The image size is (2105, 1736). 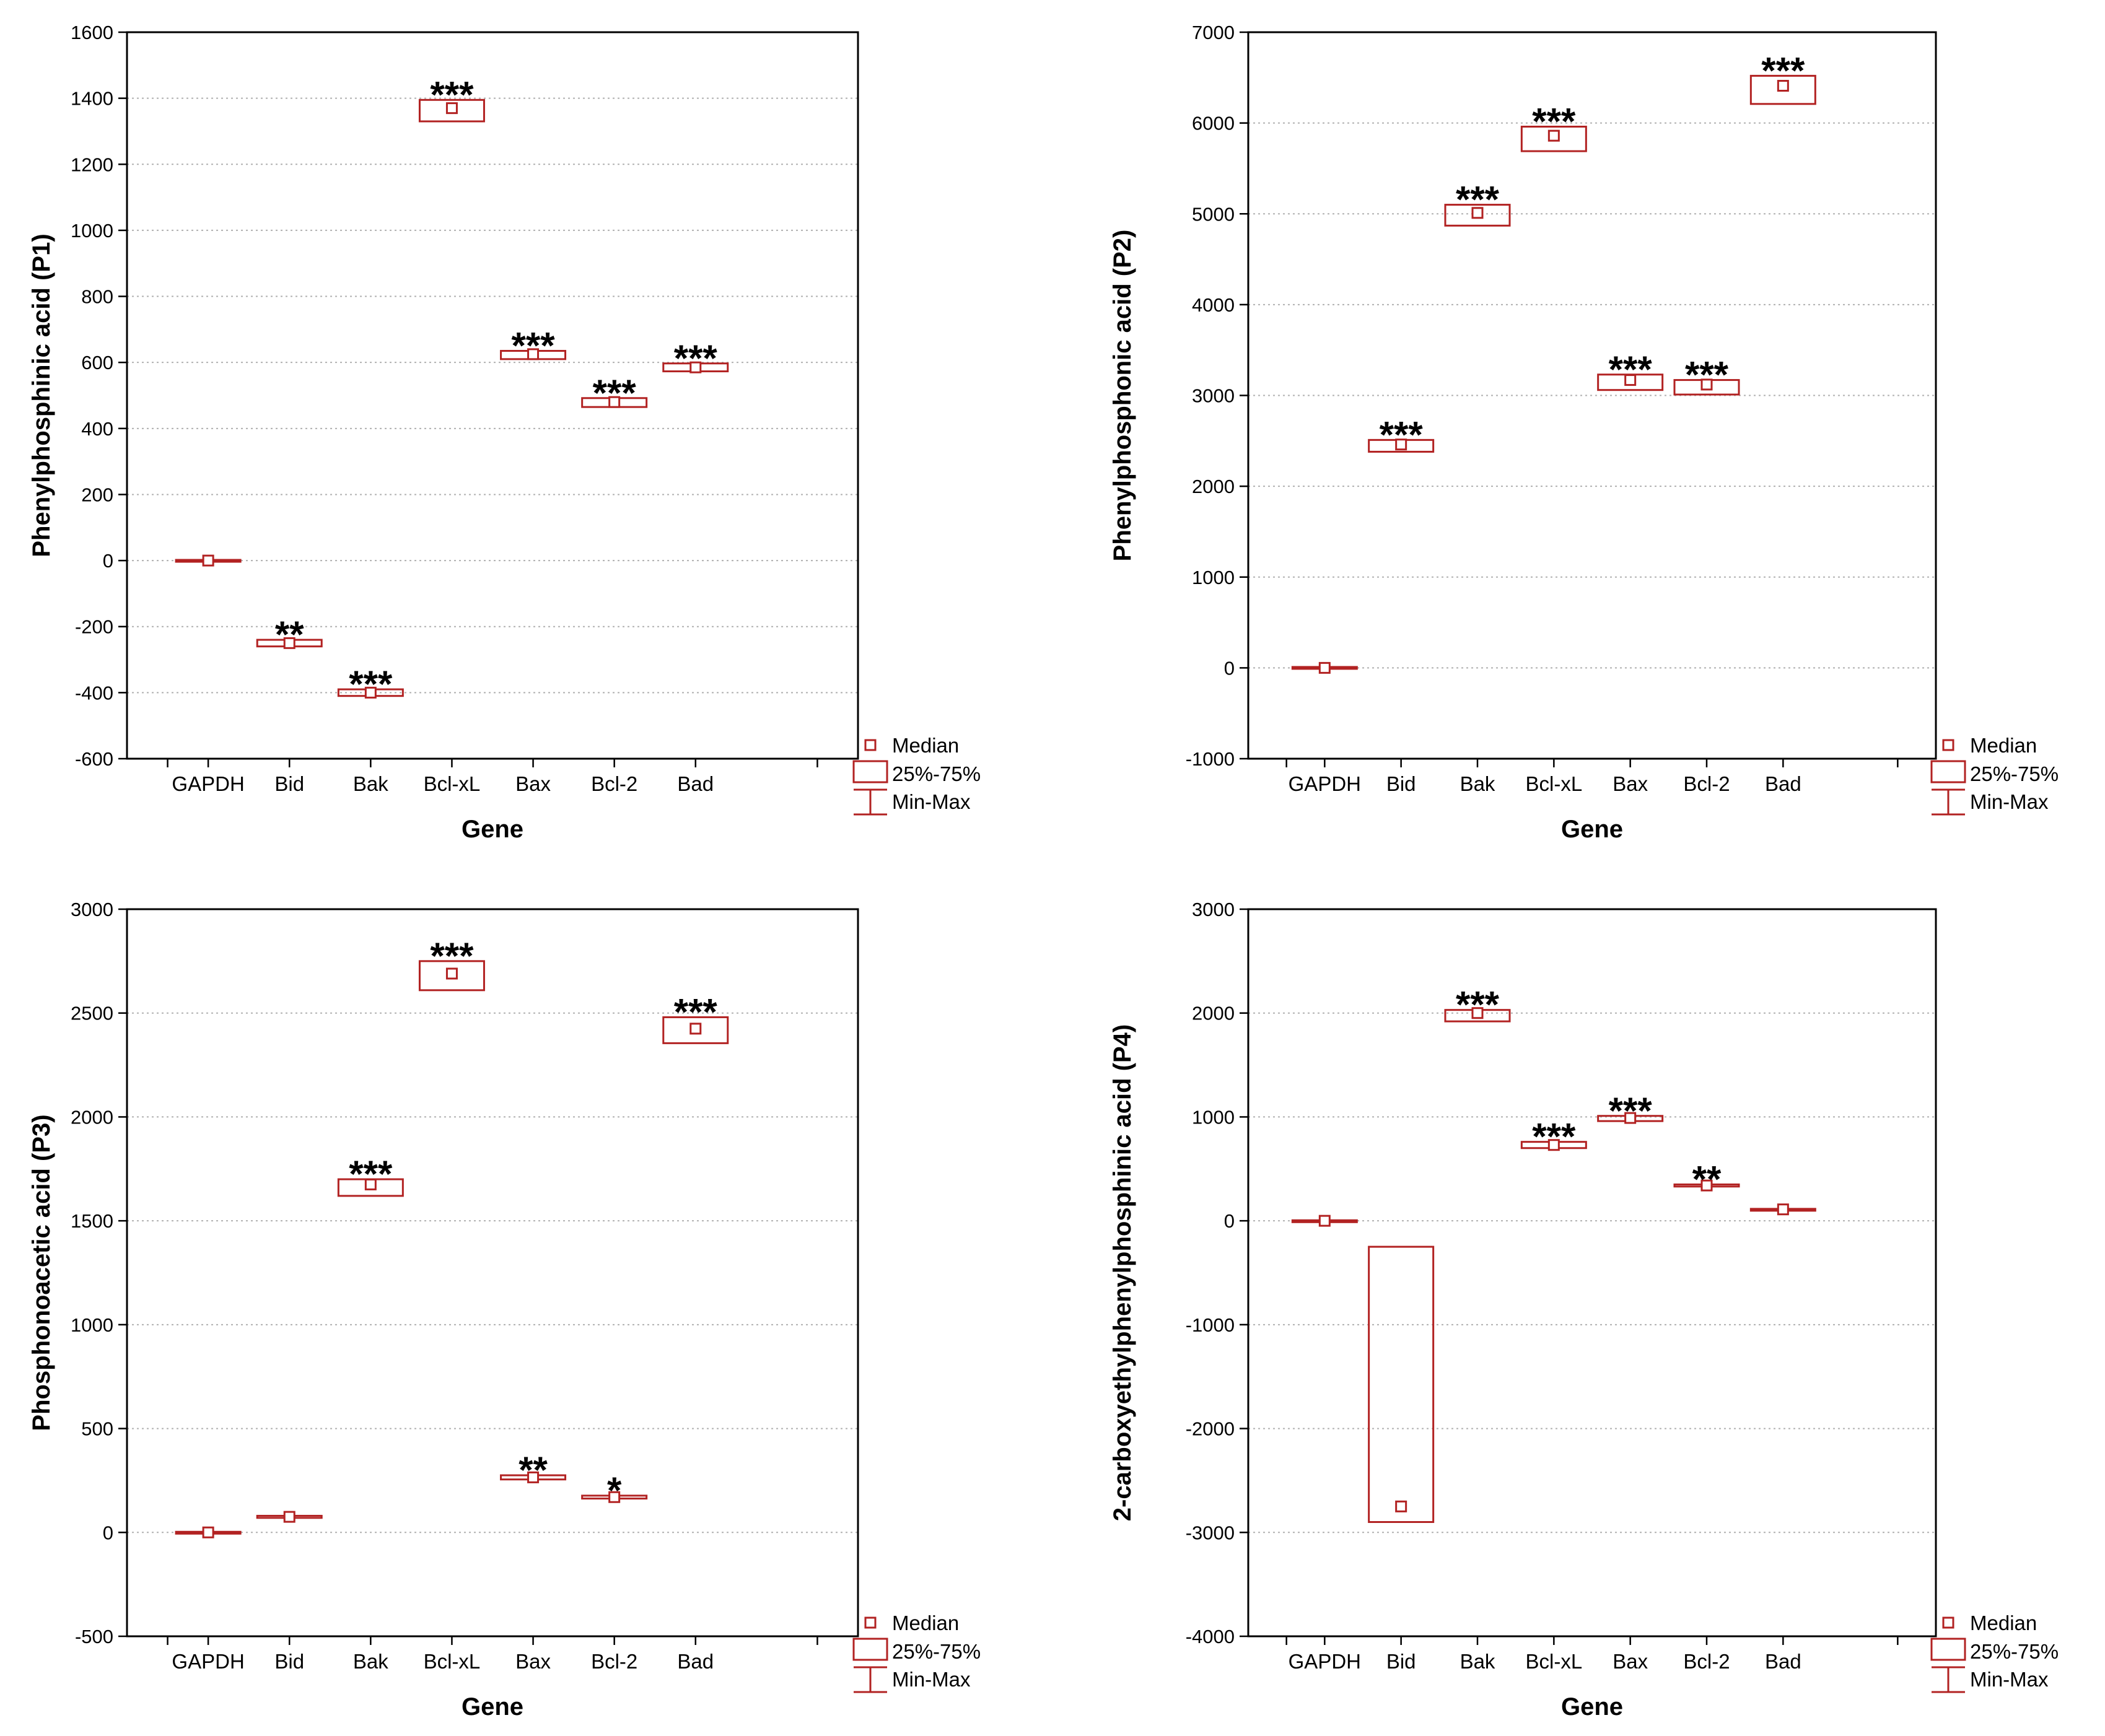 What do you see at coordinates (97, 1429) in the screenshot?
I see `y-tick-label: 500` at bounding box center [97, 1429].